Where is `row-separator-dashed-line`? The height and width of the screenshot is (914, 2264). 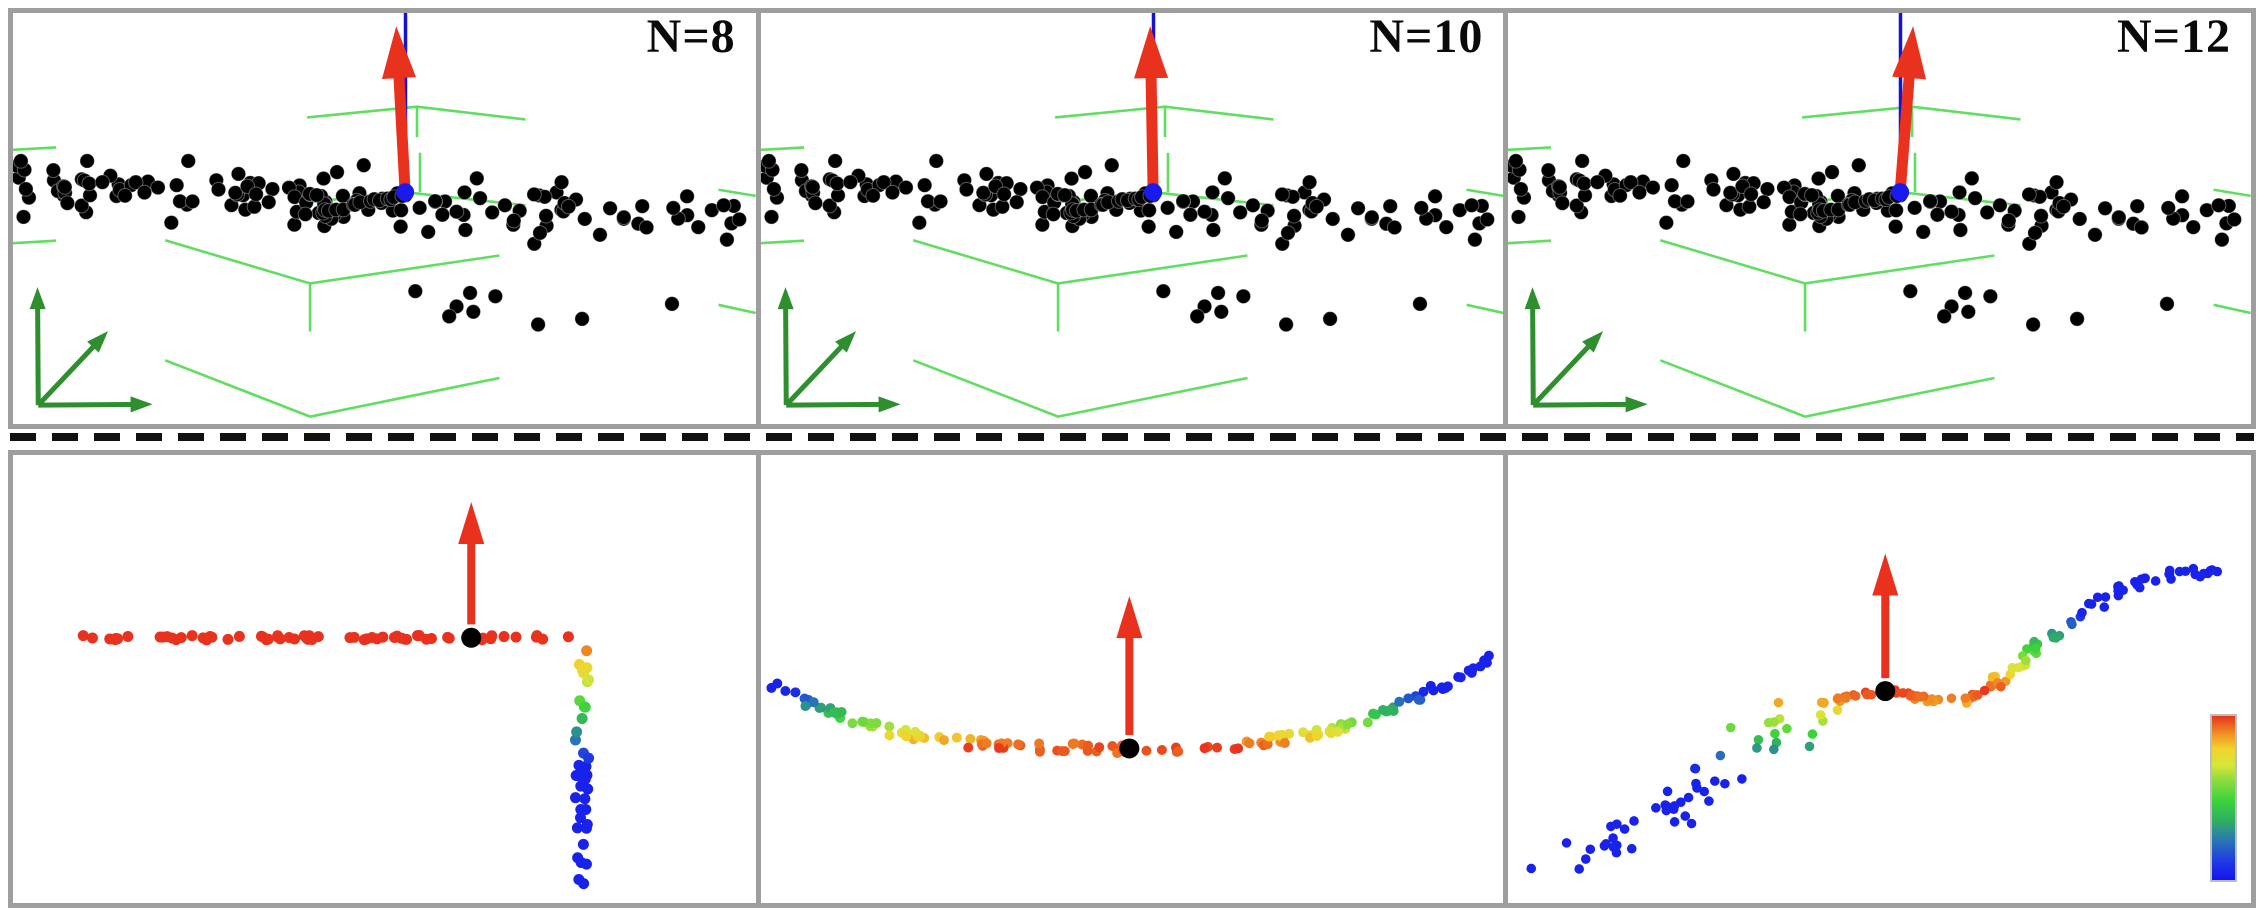 row-separator-dashed-line is located at coordinates (1132, 437).